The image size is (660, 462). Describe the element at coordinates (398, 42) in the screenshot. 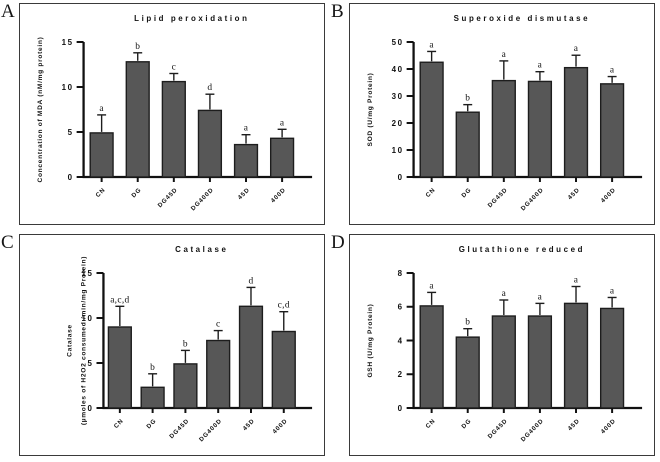

I see `y-tick-label: 50` at that location.